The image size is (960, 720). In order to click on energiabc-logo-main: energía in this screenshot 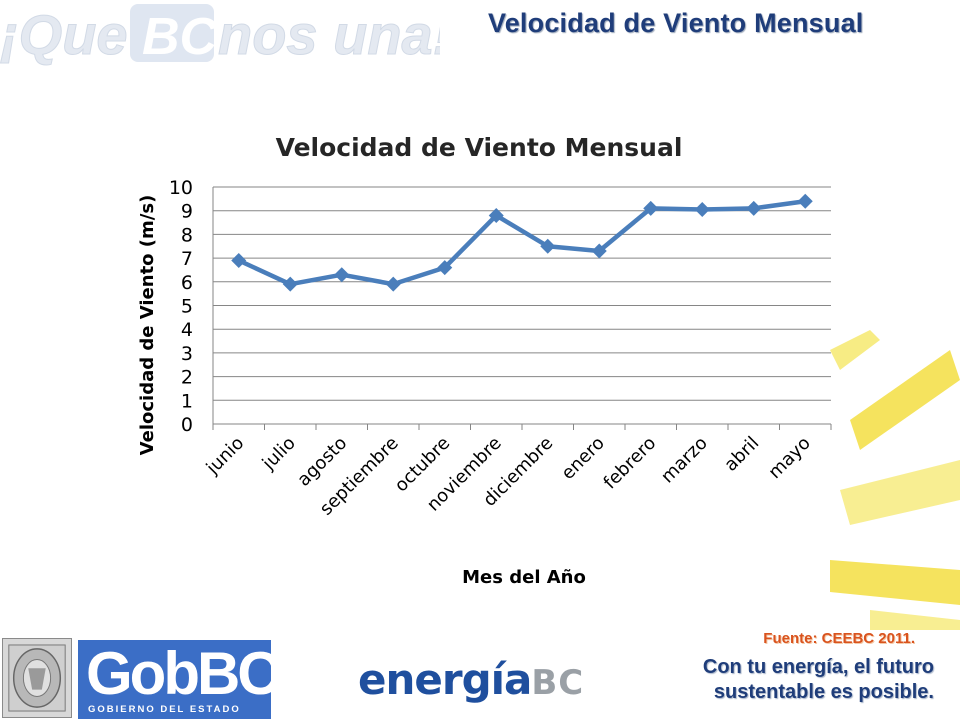, I will do `click(445, 679)`.